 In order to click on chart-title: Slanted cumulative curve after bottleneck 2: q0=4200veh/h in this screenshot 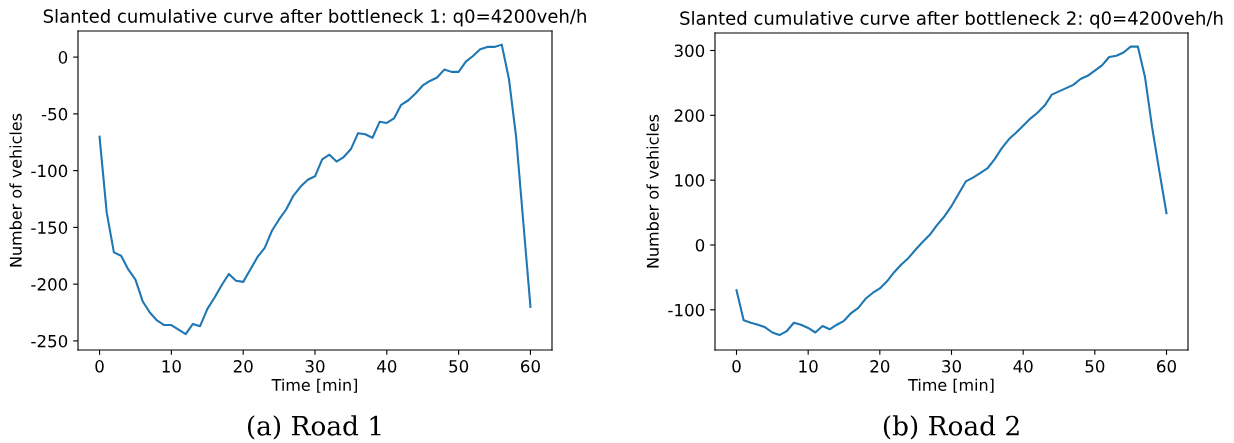, I will do `click(951, 19)`.